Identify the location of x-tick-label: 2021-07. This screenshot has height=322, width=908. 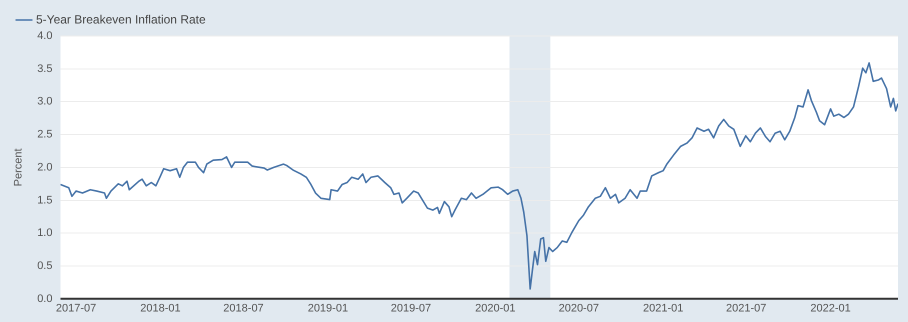
(746, 308).